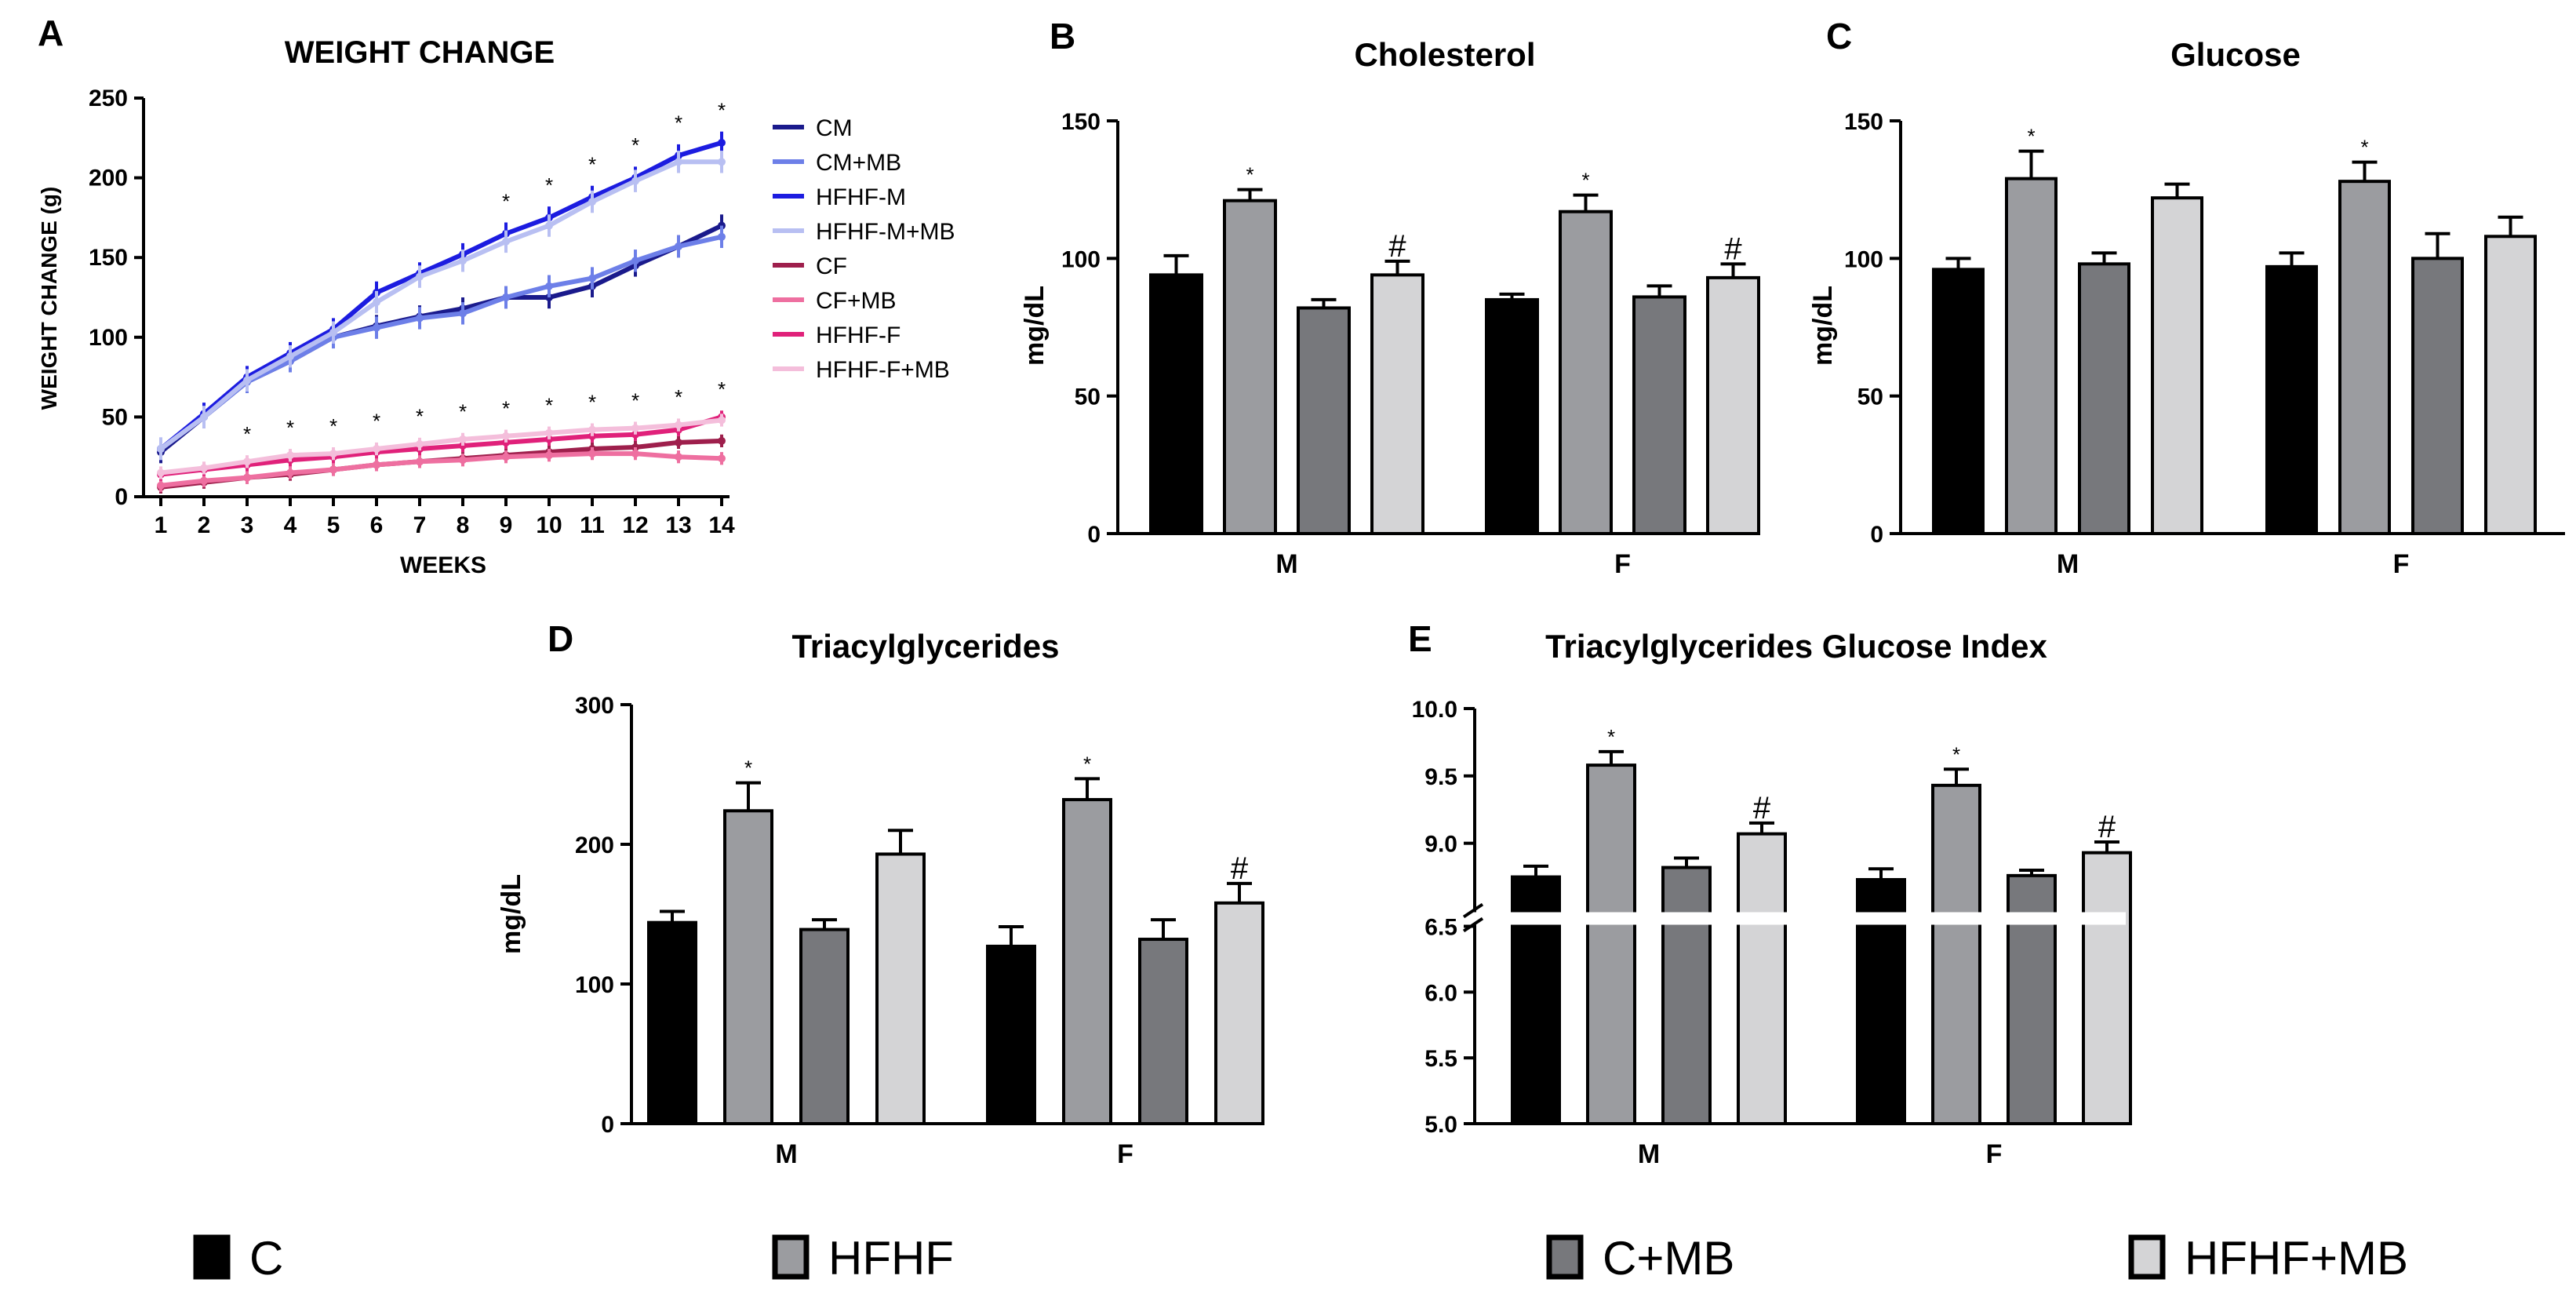 This screenshot has height=1301, width=2576. What do you see at coordinates (333, 525) in the screenshot?
I see `x-tick-label: 5` at bounding box center [333, 525].